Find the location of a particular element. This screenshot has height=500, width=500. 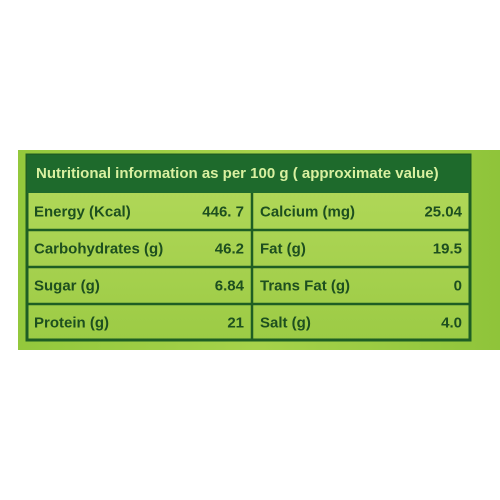

nutrient-value: 6.84 is located at coordinates (230, 285).